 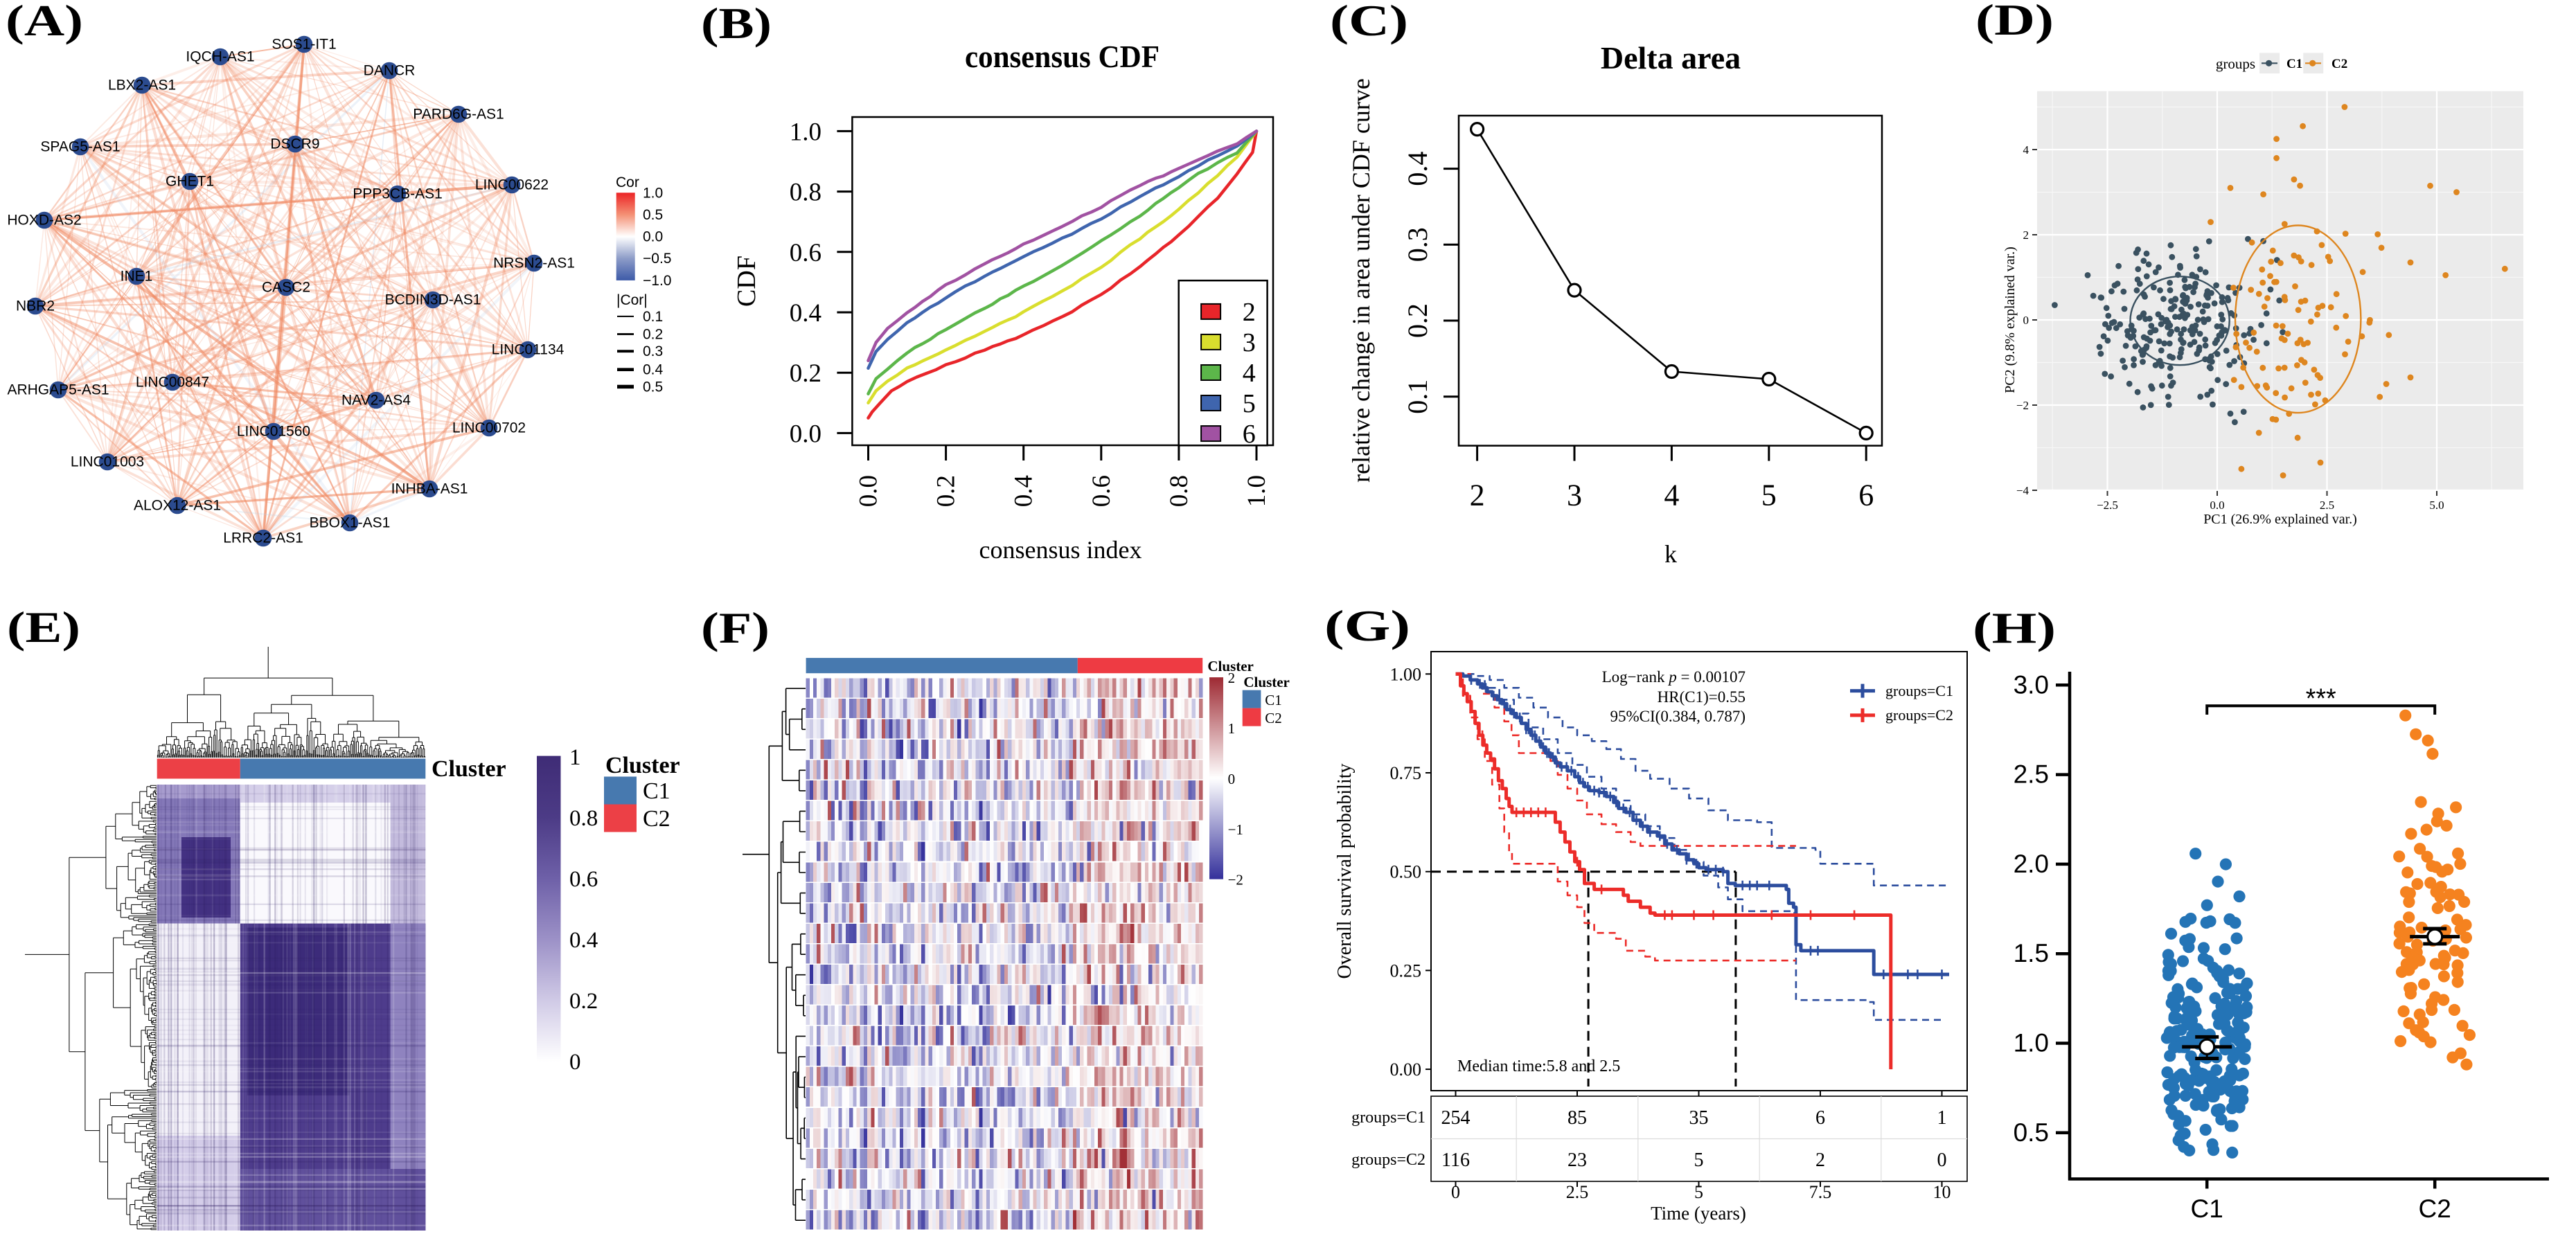 What do you see at coordinates (657, 281) in the screenshot?
I see `svg-text: −1.0` at bounding box center [657, 281].